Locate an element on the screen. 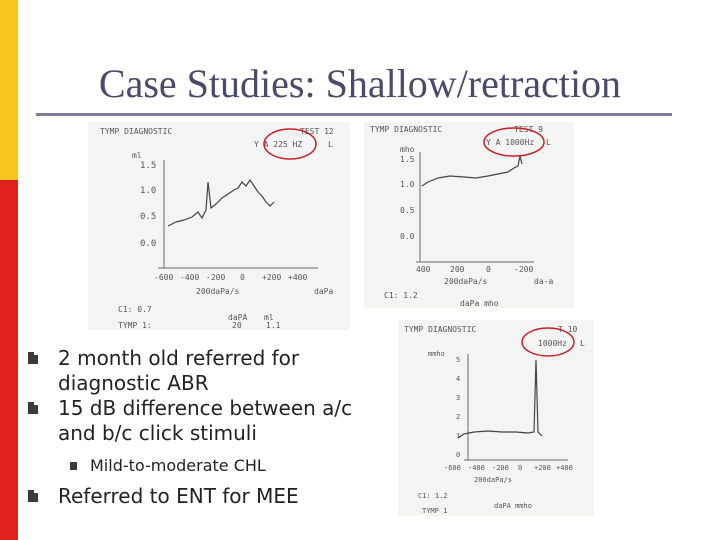 This screenshot has width=720, height=540. tymp1-xlabel: daPa is located at coordinates (323, 291).